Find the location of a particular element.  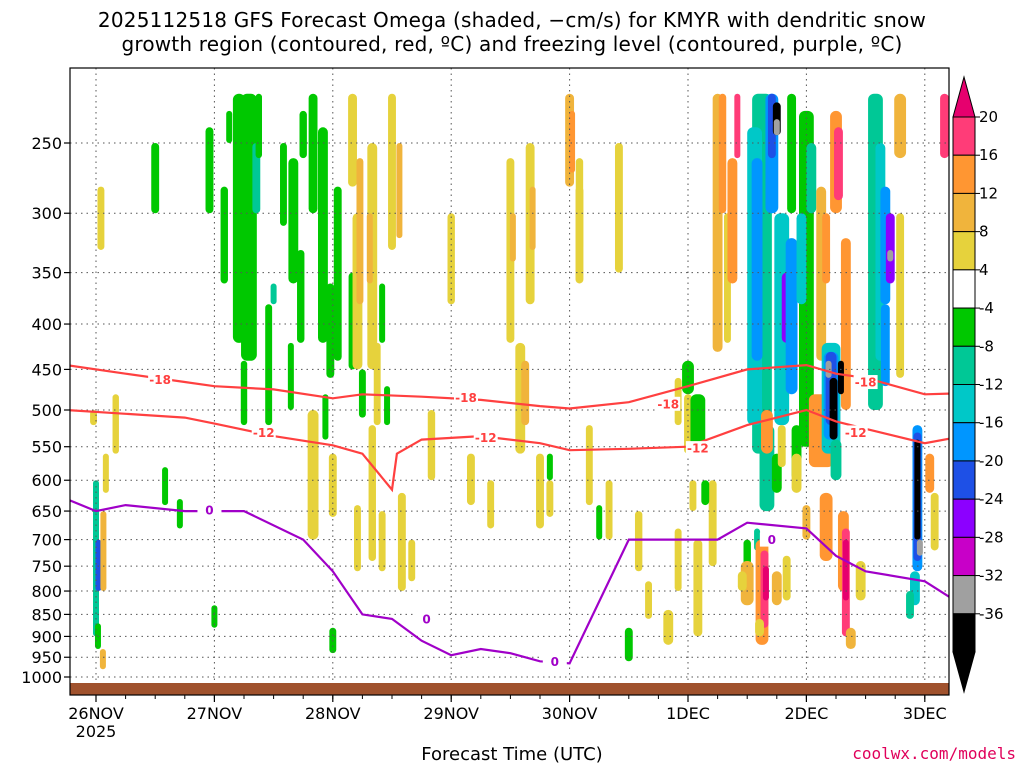

y-tick-label: 300 is located at coordinates (46, 213).